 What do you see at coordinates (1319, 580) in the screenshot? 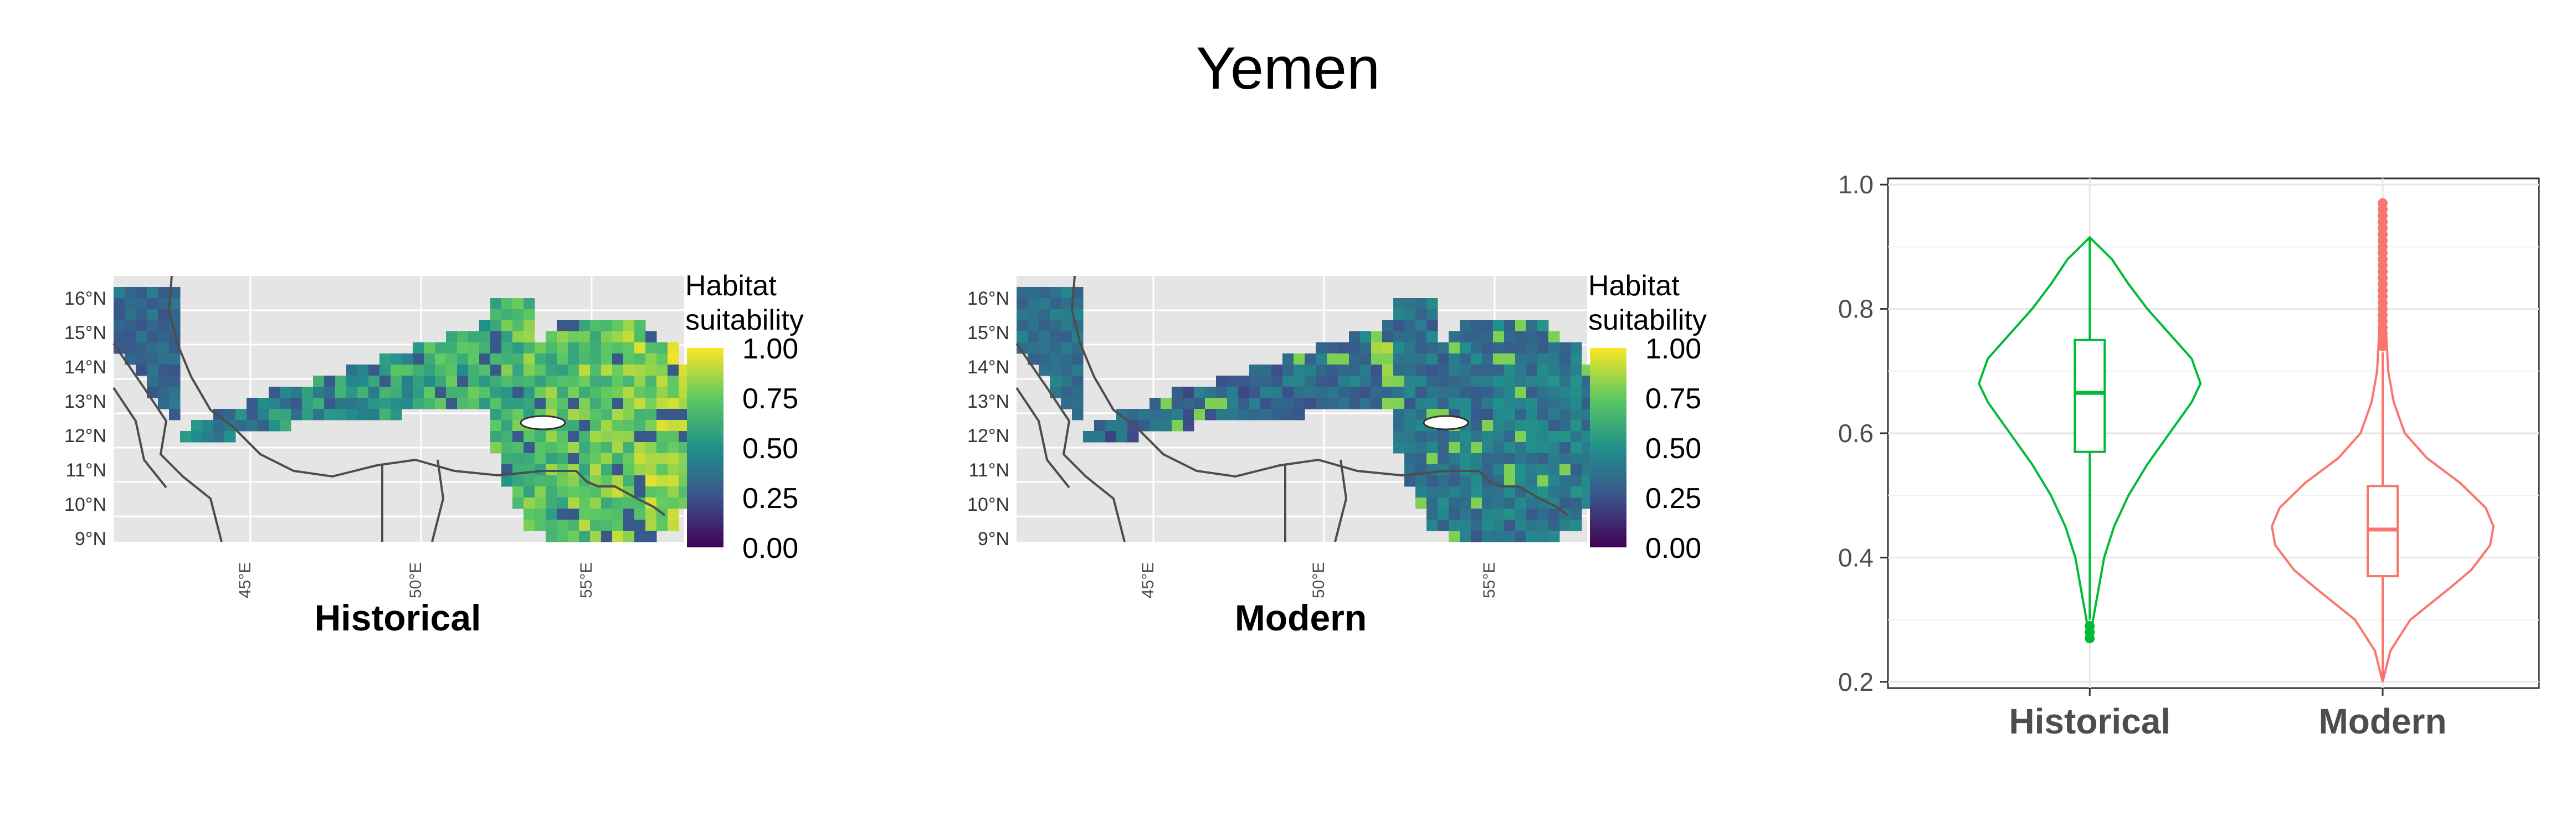
I see `map-x-axis: 45°E 50°E 55°E` at bounding box center [1319, 580].